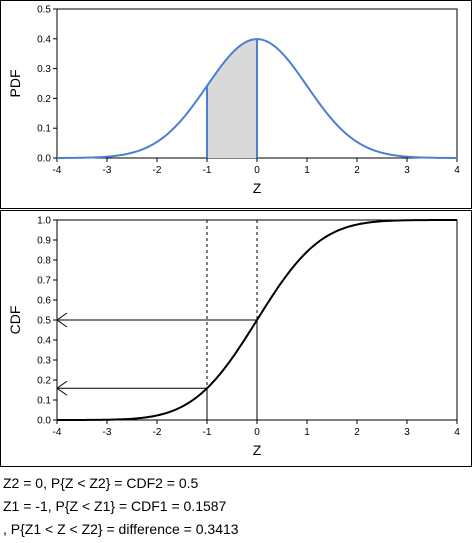 The image size is (472, 543). What do you see at coordinates (407, 170) in the screenshot?
I see `pdf-x-tick-label: 3` at bounding box center [407, 170].